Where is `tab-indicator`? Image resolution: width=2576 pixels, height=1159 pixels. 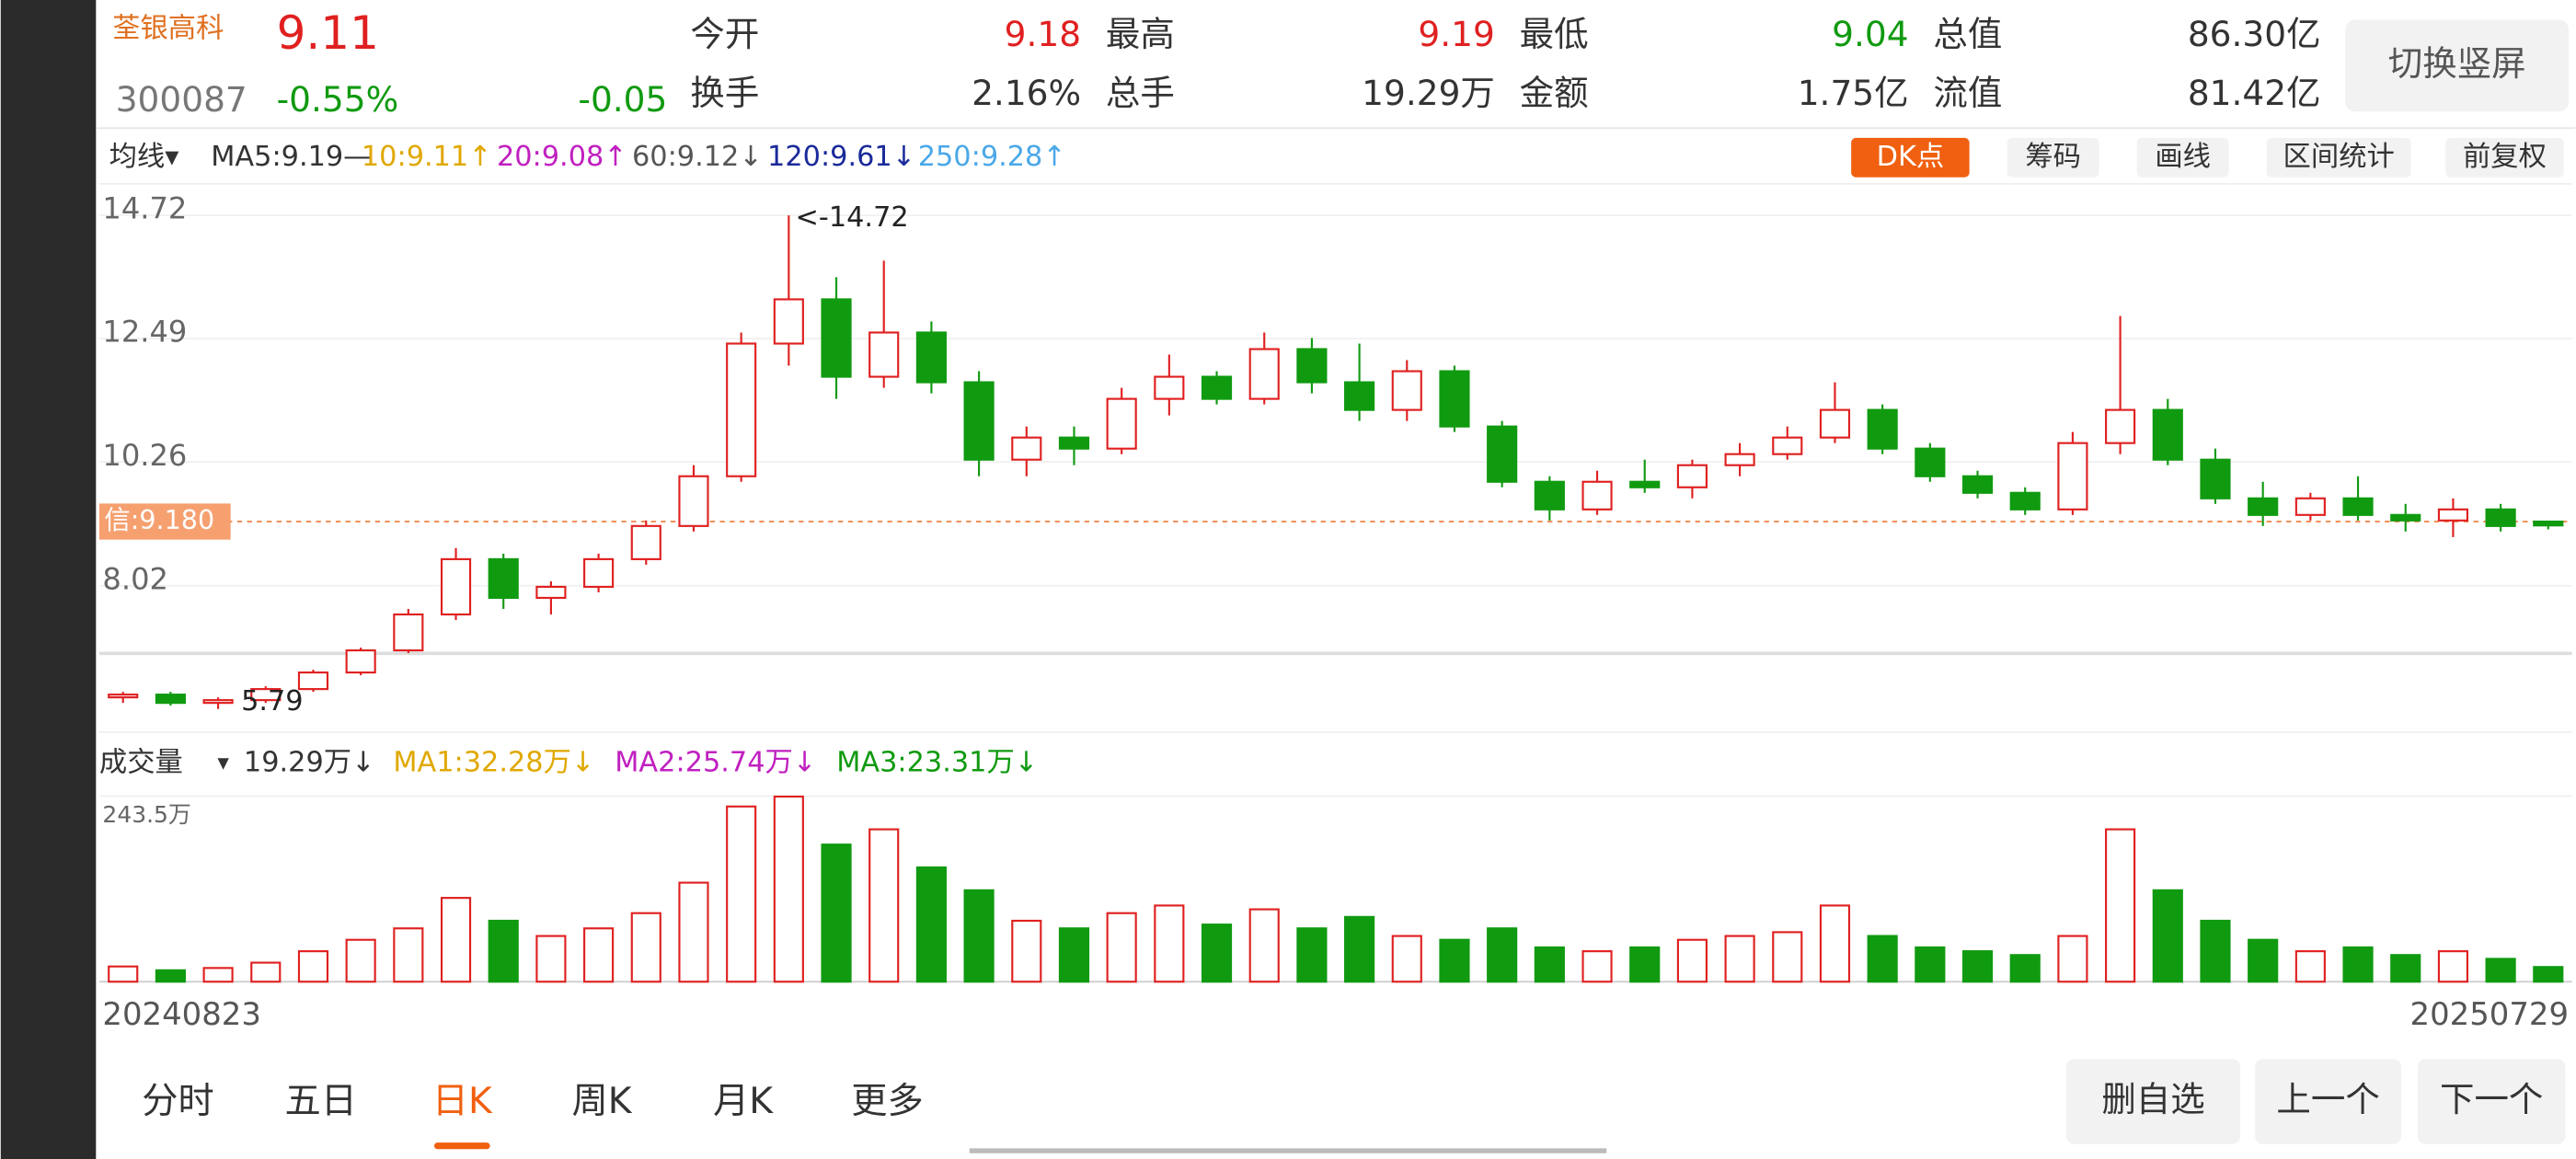 tab-indicator is located at coordinates (461, 1146).